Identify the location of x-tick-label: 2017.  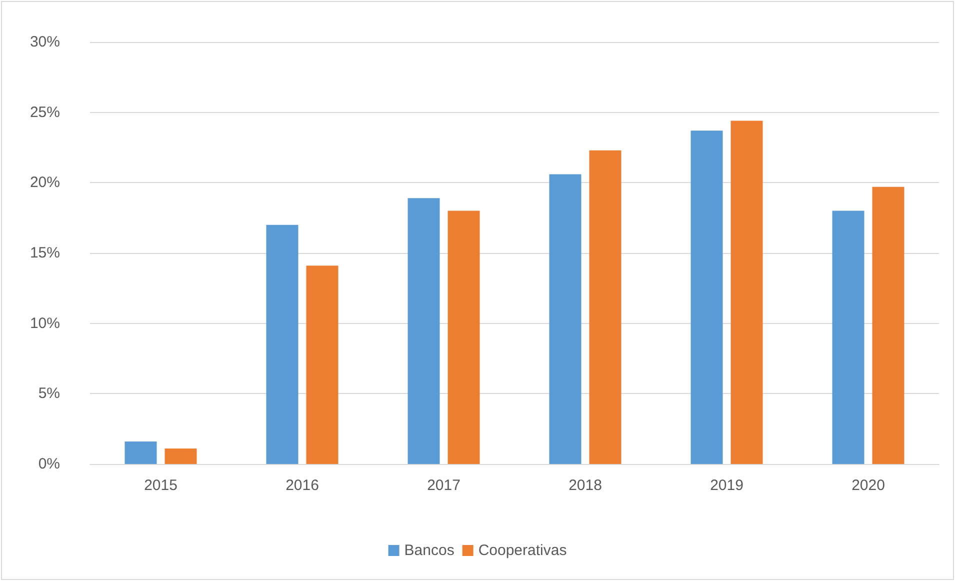
(443, 485).